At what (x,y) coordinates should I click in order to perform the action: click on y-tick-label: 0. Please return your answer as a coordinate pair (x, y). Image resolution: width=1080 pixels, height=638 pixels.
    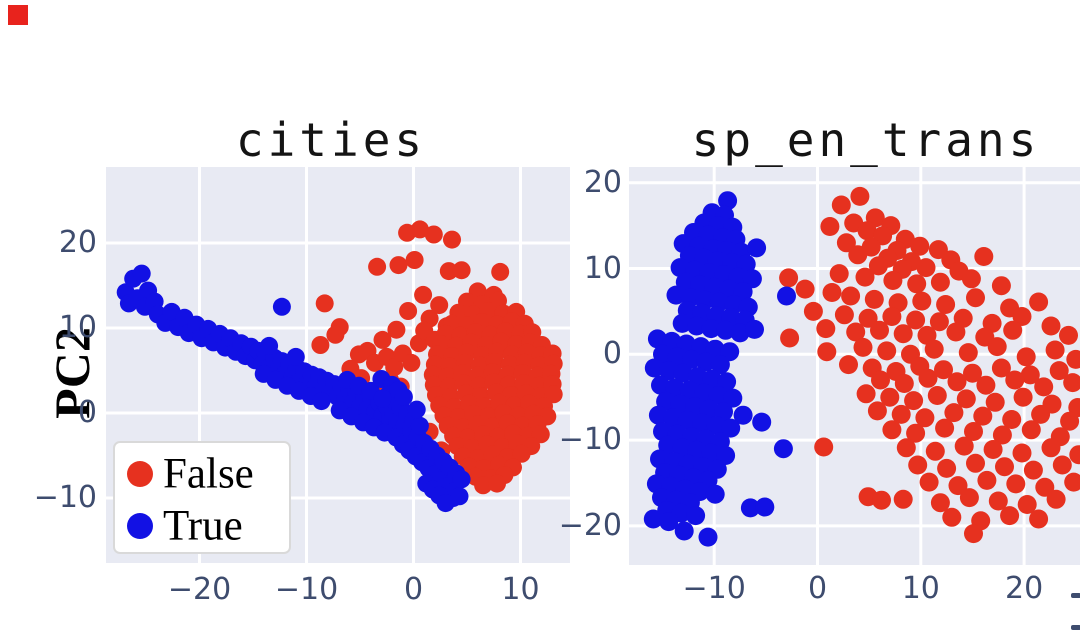
    Looking at the image, I should click on (87, 412).